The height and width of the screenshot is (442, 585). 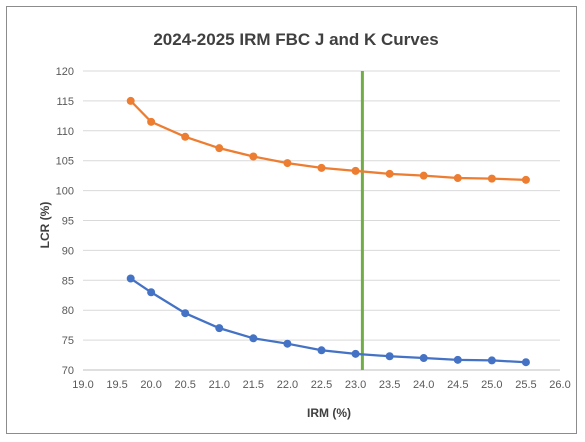 What do you see at coordinates (295, 39) in the screenshot?
I see `chart-title: 2024-2025 IRM FBC J and K Curves` at bounding box center [295, 39].